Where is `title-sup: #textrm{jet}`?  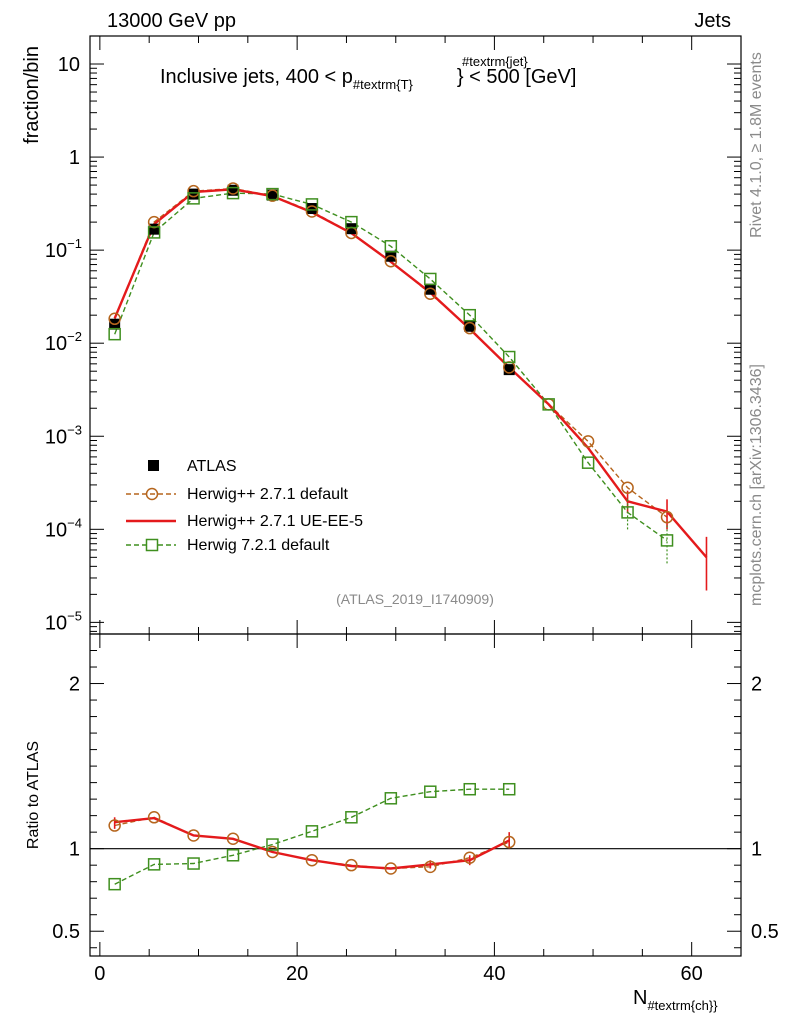 title-sup: #textrm{jet} is located at coordinates (495, 61).